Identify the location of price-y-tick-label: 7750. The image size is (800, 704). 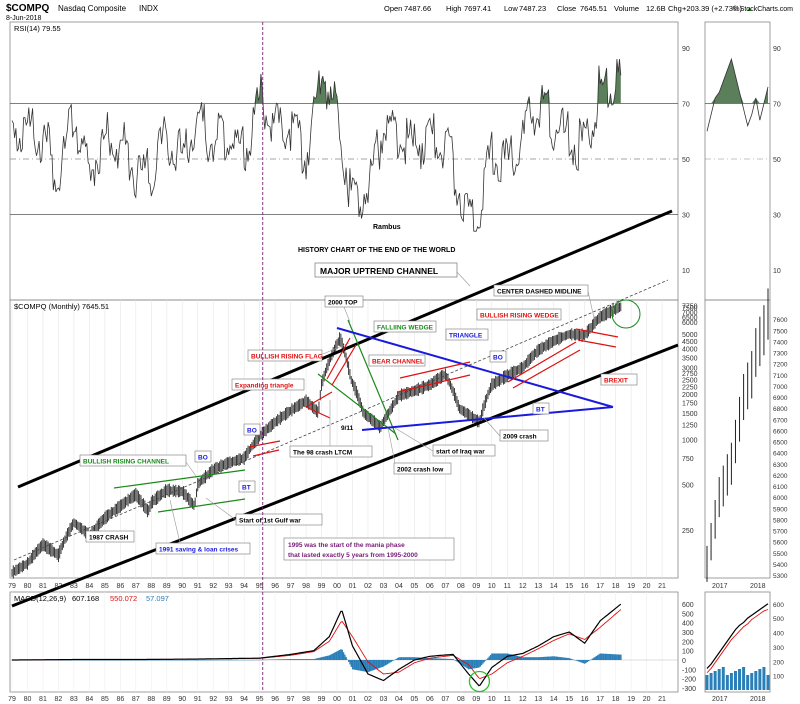
(690, 306).